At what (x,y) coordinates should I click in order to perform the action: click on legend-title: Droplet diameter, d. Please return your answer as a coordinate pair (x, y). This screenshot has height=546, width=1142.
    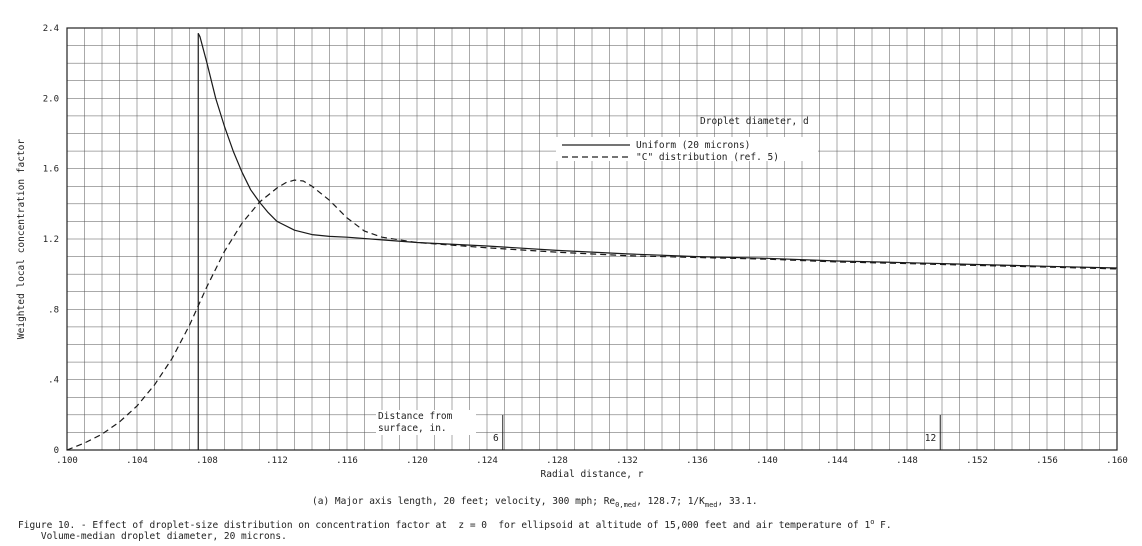
    Looking at the image, I should click on (754, 121).